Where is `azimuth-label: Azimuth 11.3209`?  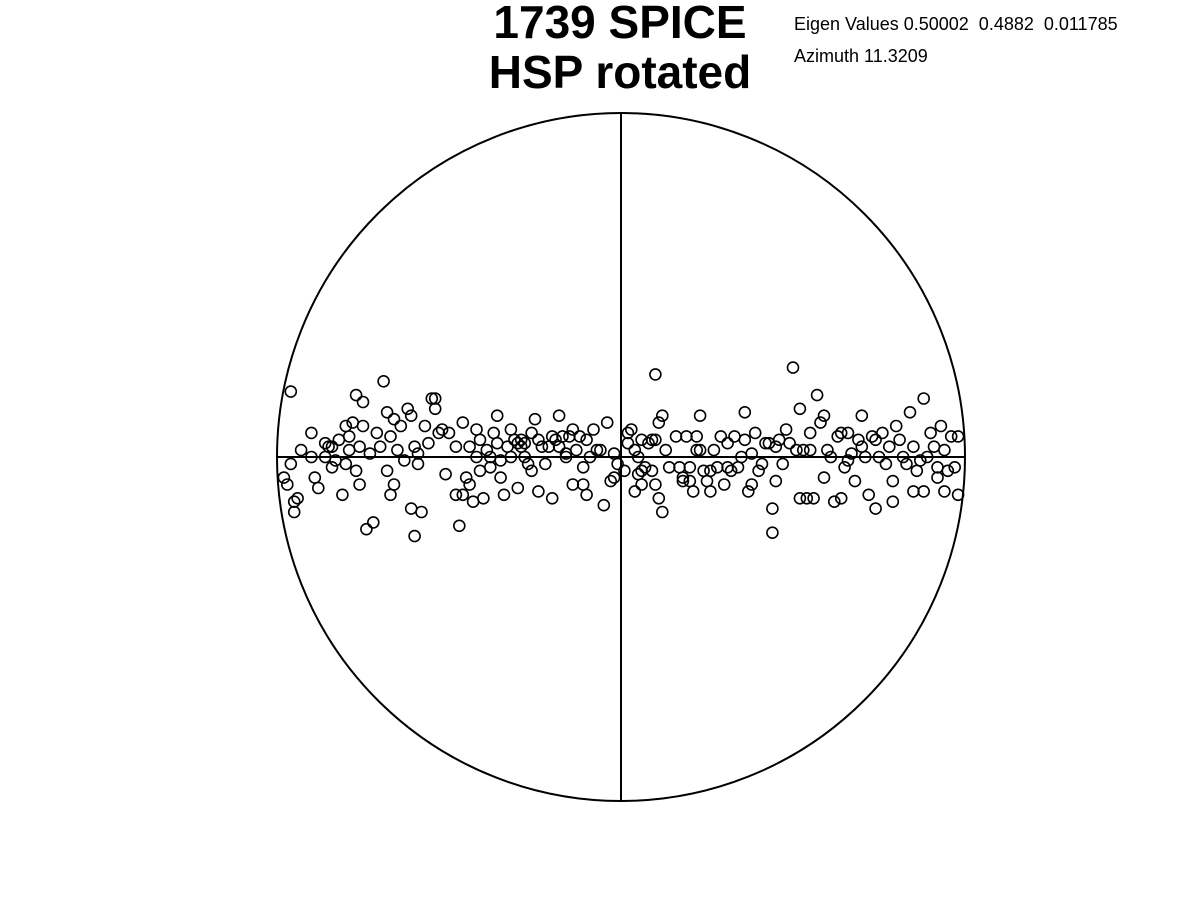
azimuth-label: Azimuth 11.3209 is located at coordinates (861, 56).